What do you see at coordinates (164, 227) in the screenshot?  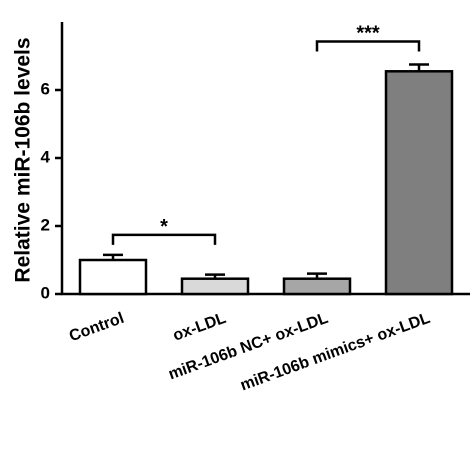 I see `significance-label: *` at bounding box center [164, 227].